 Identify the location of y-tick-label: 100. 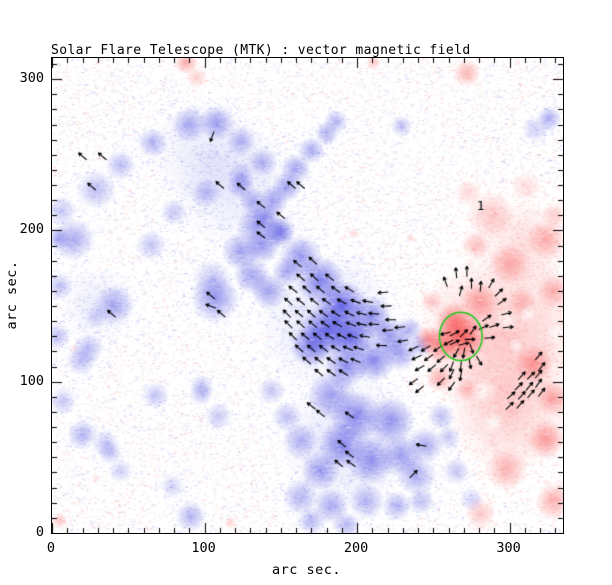
(31, 380).